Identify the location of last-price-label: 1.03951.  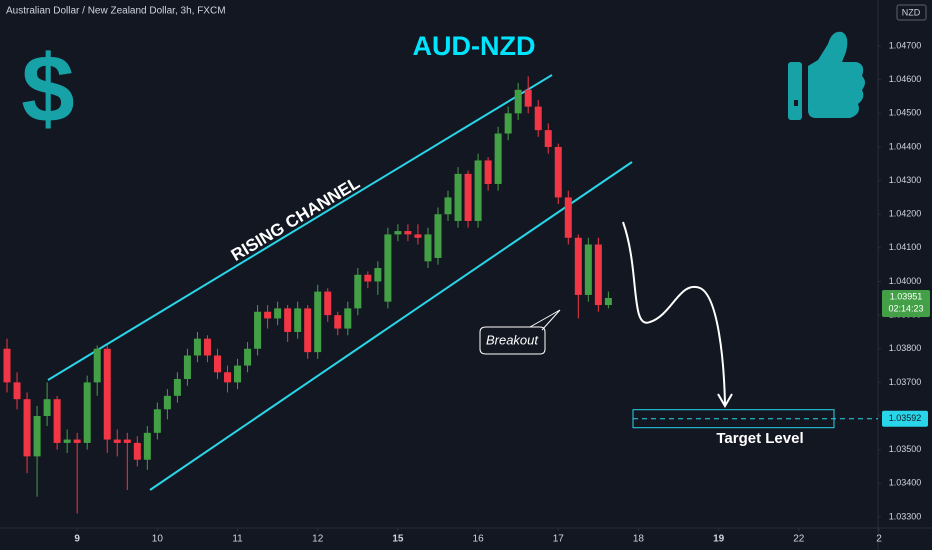
(906, 296).